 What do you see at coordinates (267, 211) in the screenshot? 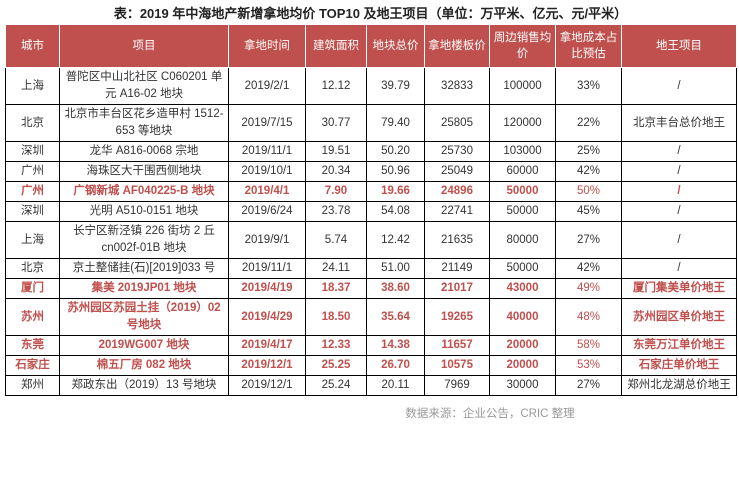
I see `table-cell: 2019/6/24` at bounding box center [267, 211].